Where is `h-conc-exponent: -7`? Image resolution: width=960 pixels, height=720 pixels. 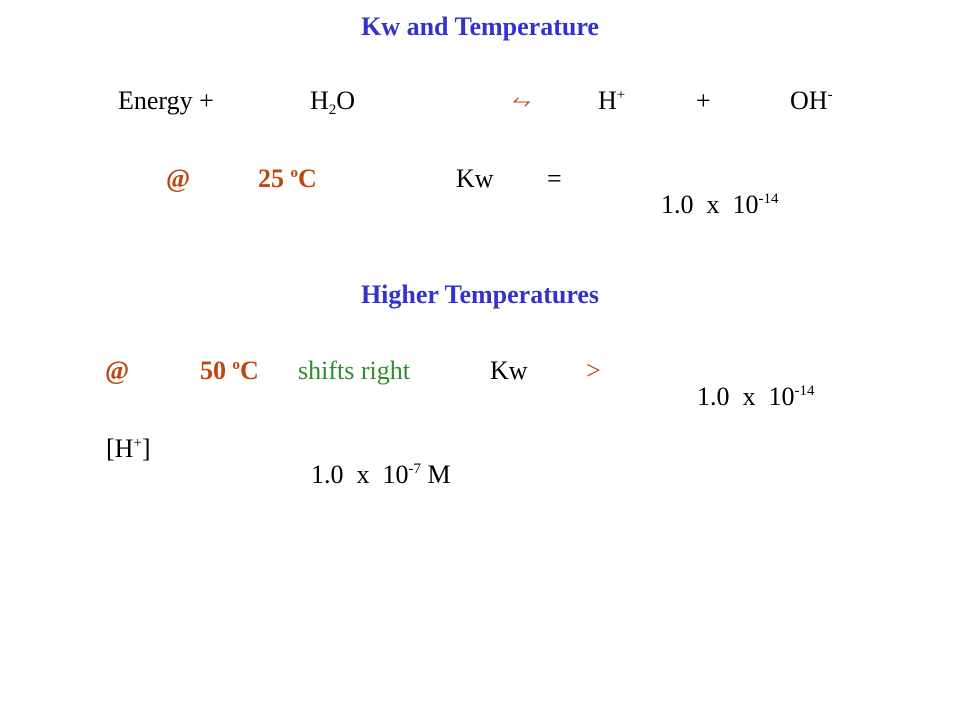
h-conc-exponent: -7 is located at coordinates (415, 469).